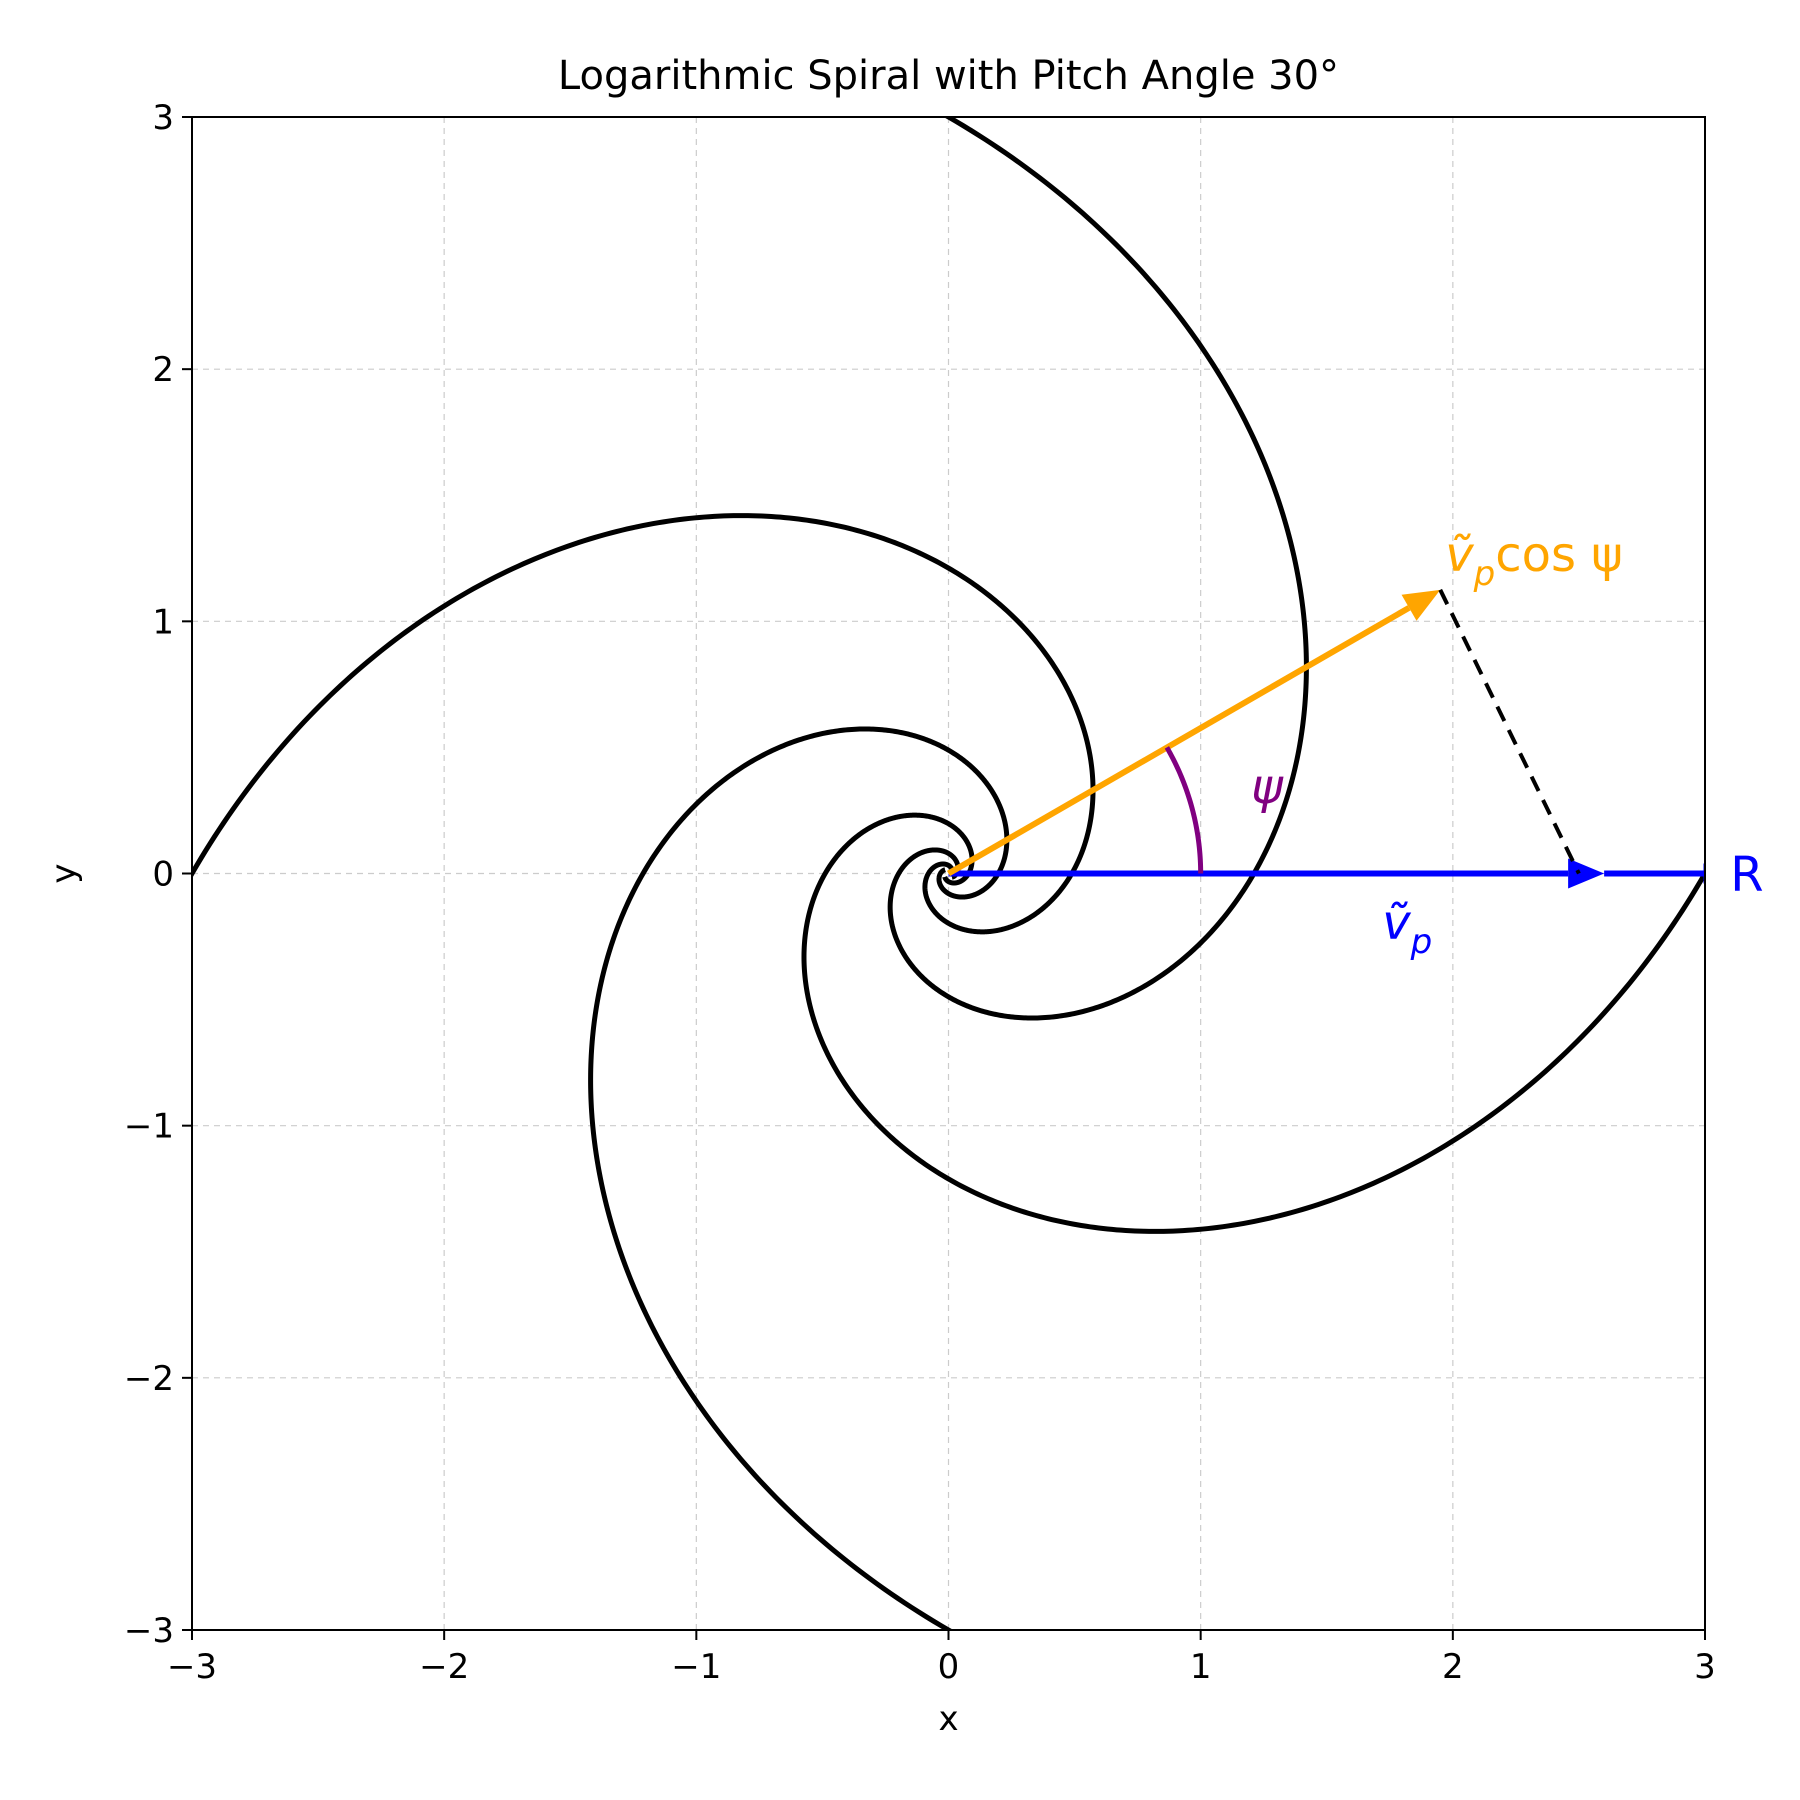  Describe the element at coordinates (1559, 555) in the screenshot. I see `vpcos-tail: cos ψ` at that location.